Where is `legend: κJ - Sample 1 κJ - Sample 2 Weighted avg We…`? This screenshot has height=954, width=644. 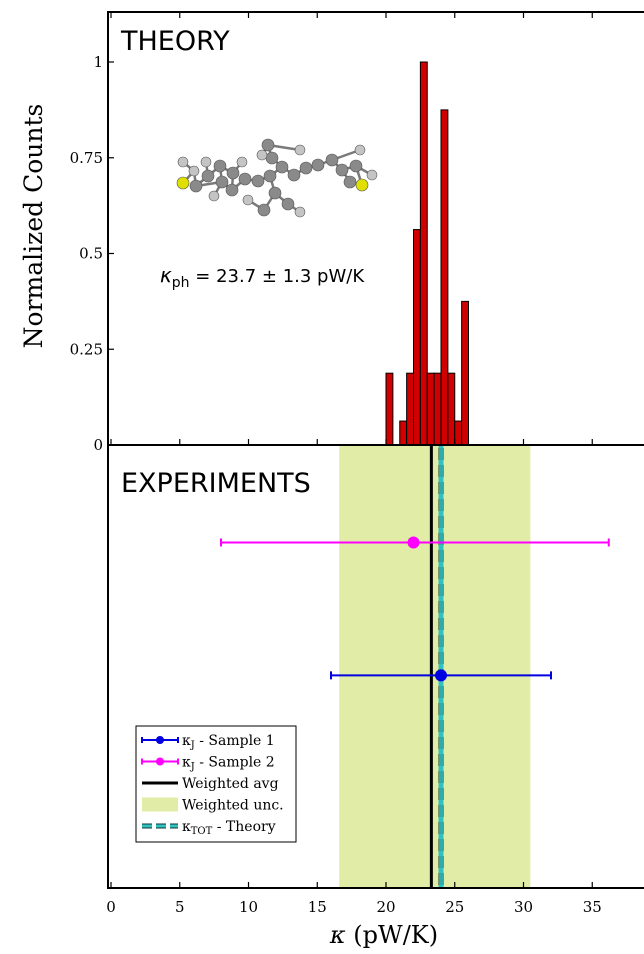
legend: κJ - Sample 1 κJ - Sample 2 Weighted avg We… is located at coordinates (216, 784).